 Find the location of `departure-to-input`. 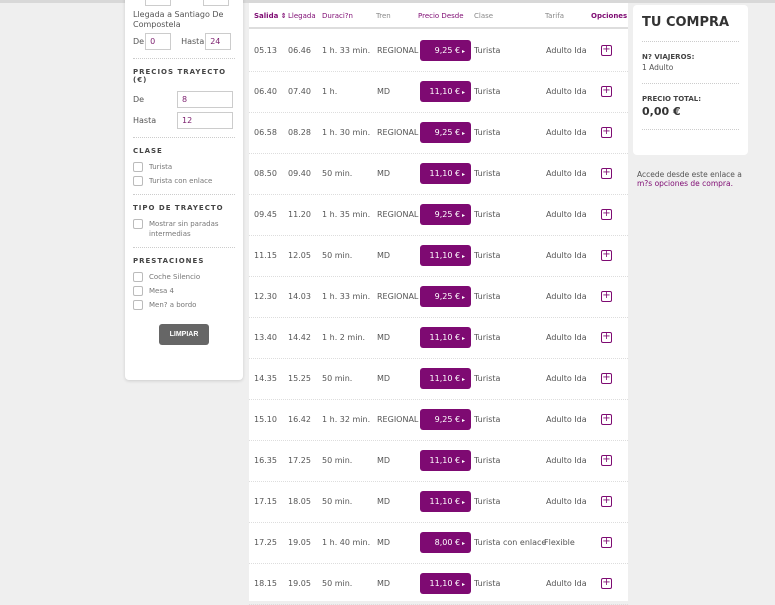

departure-to-input is located at coordinates (216, 3).